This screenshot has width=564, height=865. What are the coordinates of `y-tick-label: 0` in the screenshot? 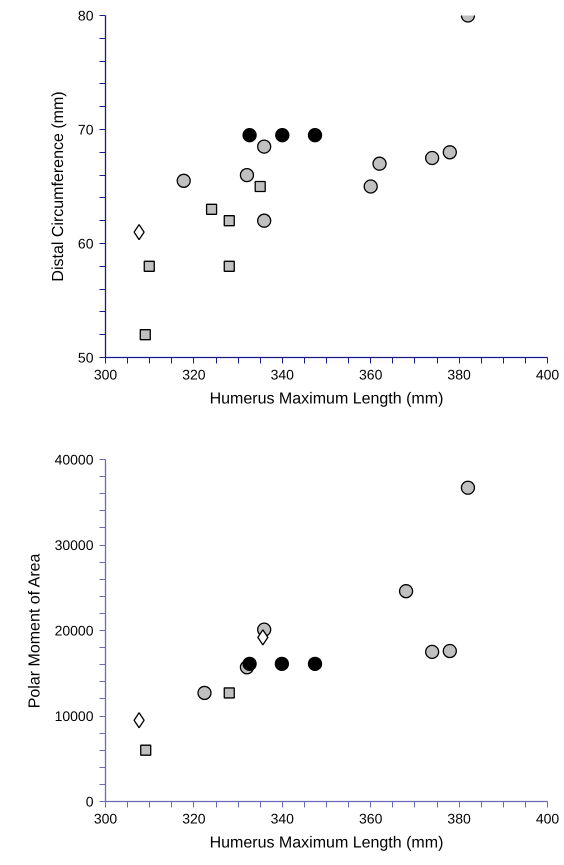 It's located at (90, 802).